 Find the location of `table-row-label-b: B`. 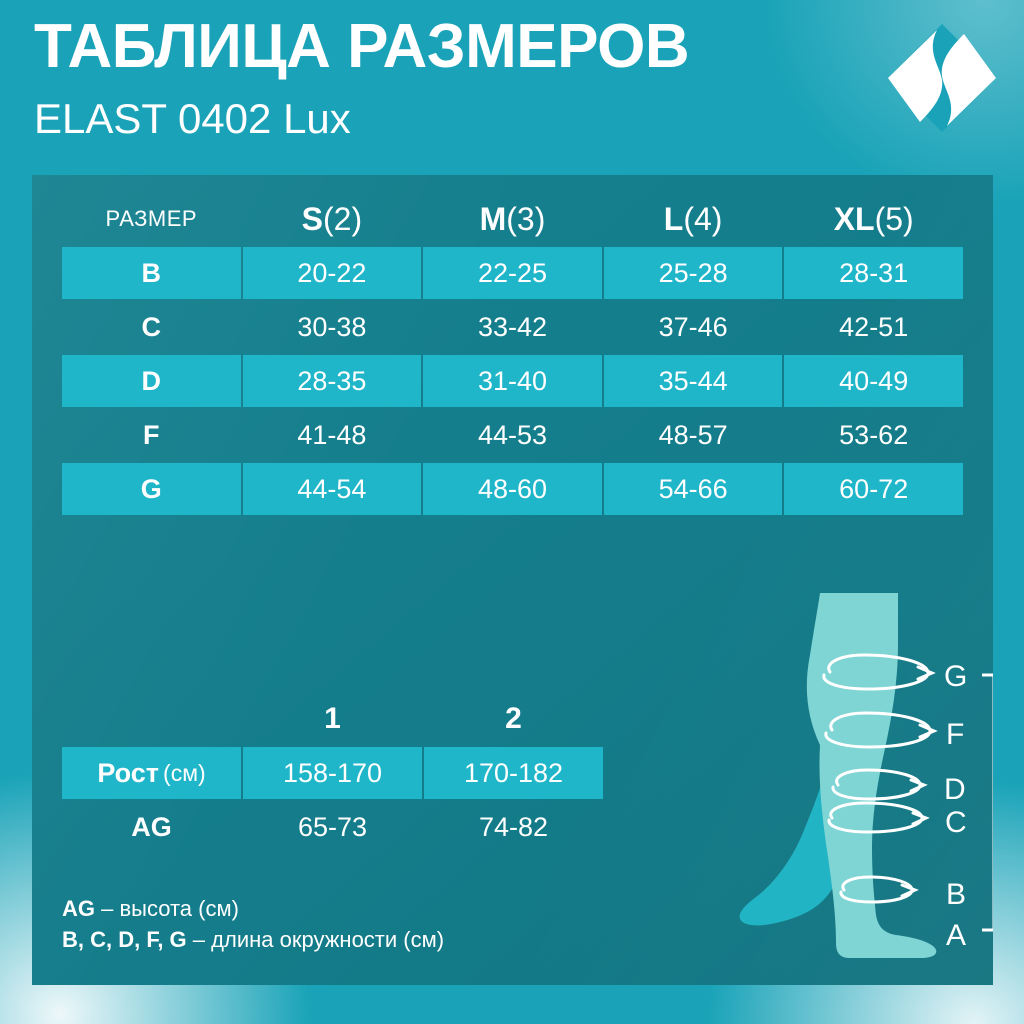

table-row-label-b: B is located at coordinates (151, 273).